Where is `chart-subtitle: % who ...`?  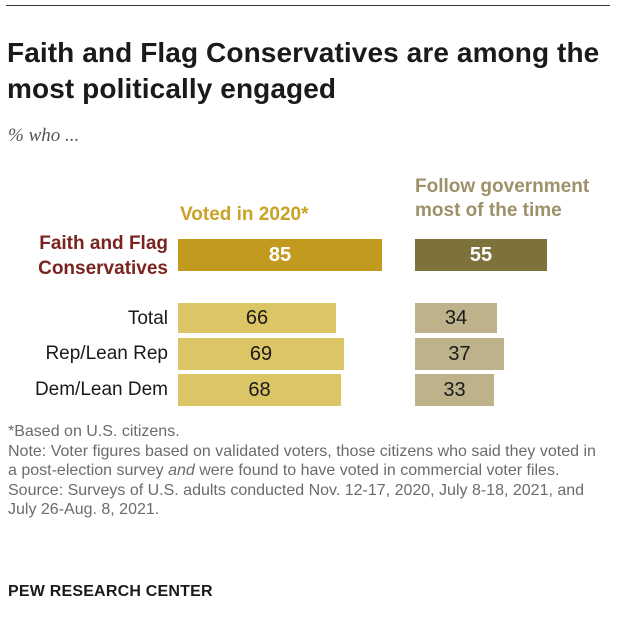 chart-subtitle: % who ... is located at coordinates (44, 135).